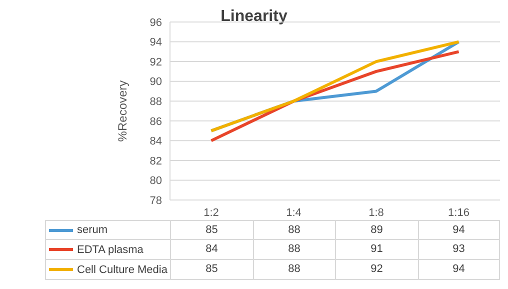 Image resolution: width=508 pixels, height=289 pixels. What do you see at coordinates (156, 42) in the screenshot?
I see `y-tick-label: 94` at bounding box center [156, 42].